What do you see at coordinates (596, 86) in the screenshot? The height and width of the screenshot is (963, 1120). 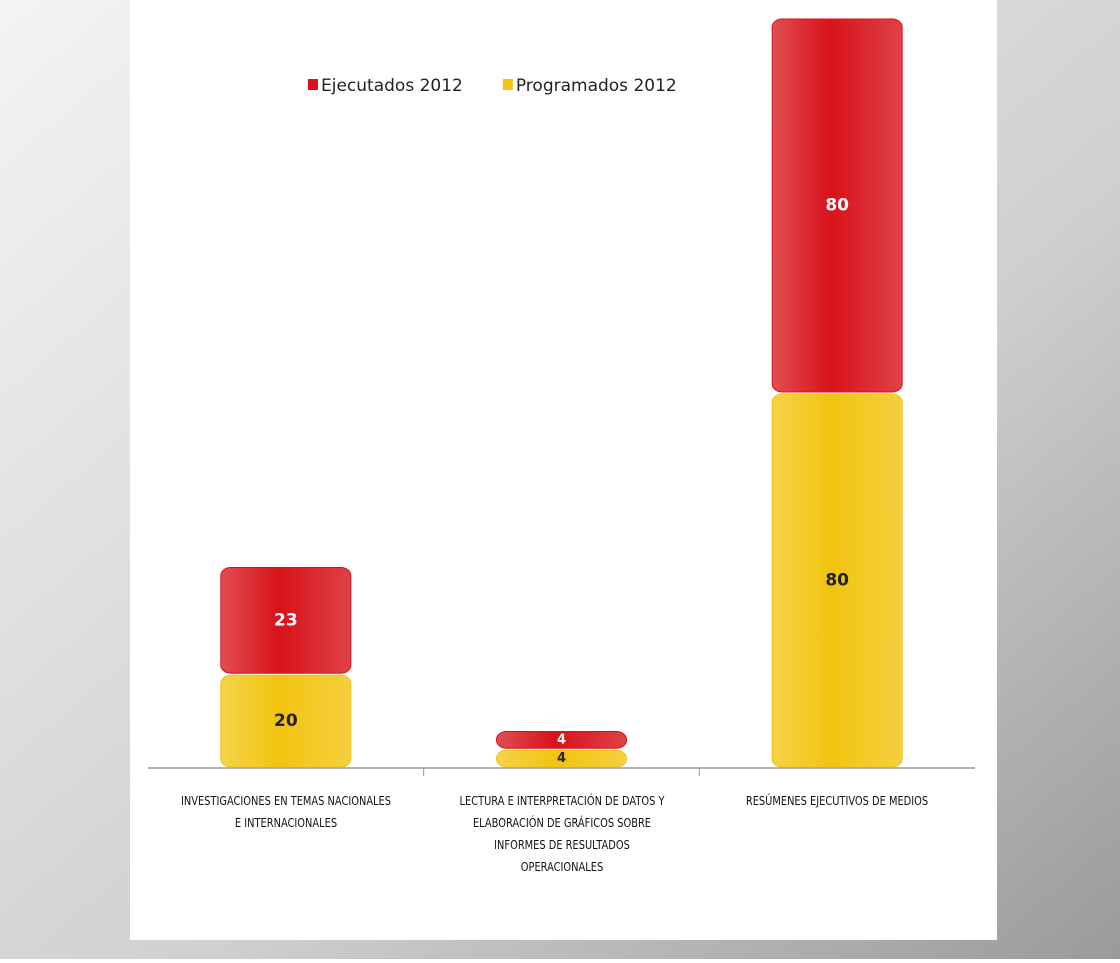 I see `legend-label: Programados 2012` at bounding box center [596, 86].